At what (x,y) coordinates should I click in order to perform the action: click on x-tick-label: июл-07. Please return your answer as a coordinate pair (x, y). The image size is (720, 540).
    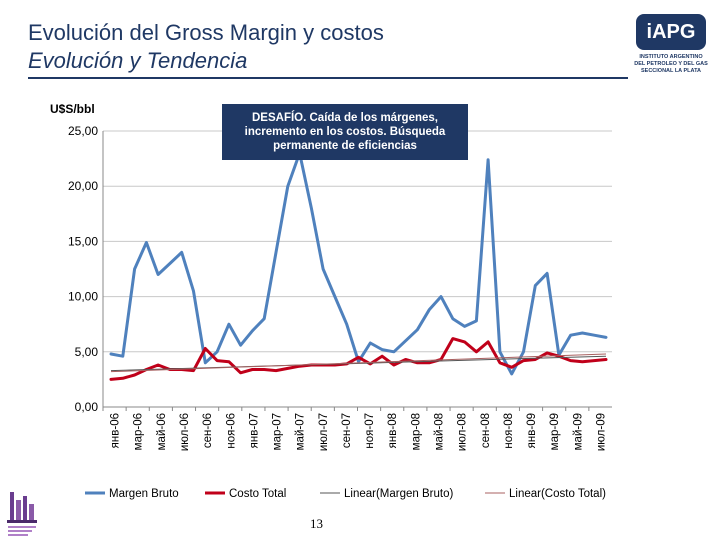
    Looking at the image, I should click on (324, 432).